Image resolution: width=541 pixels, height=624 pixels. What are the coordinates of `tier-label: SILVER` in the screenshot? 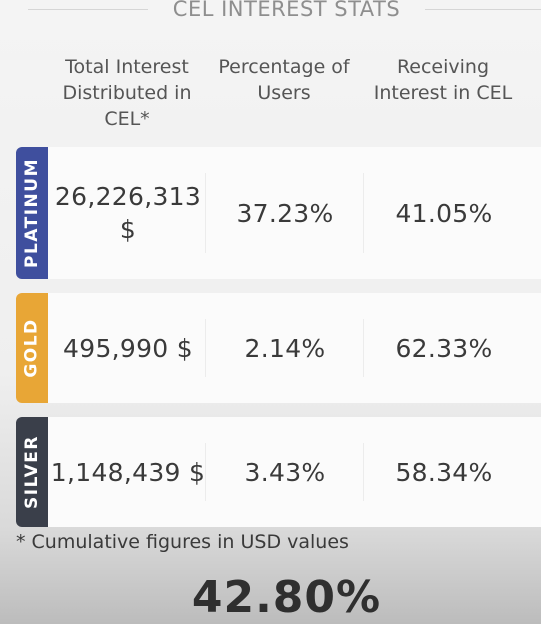 It's located at (32, 472).